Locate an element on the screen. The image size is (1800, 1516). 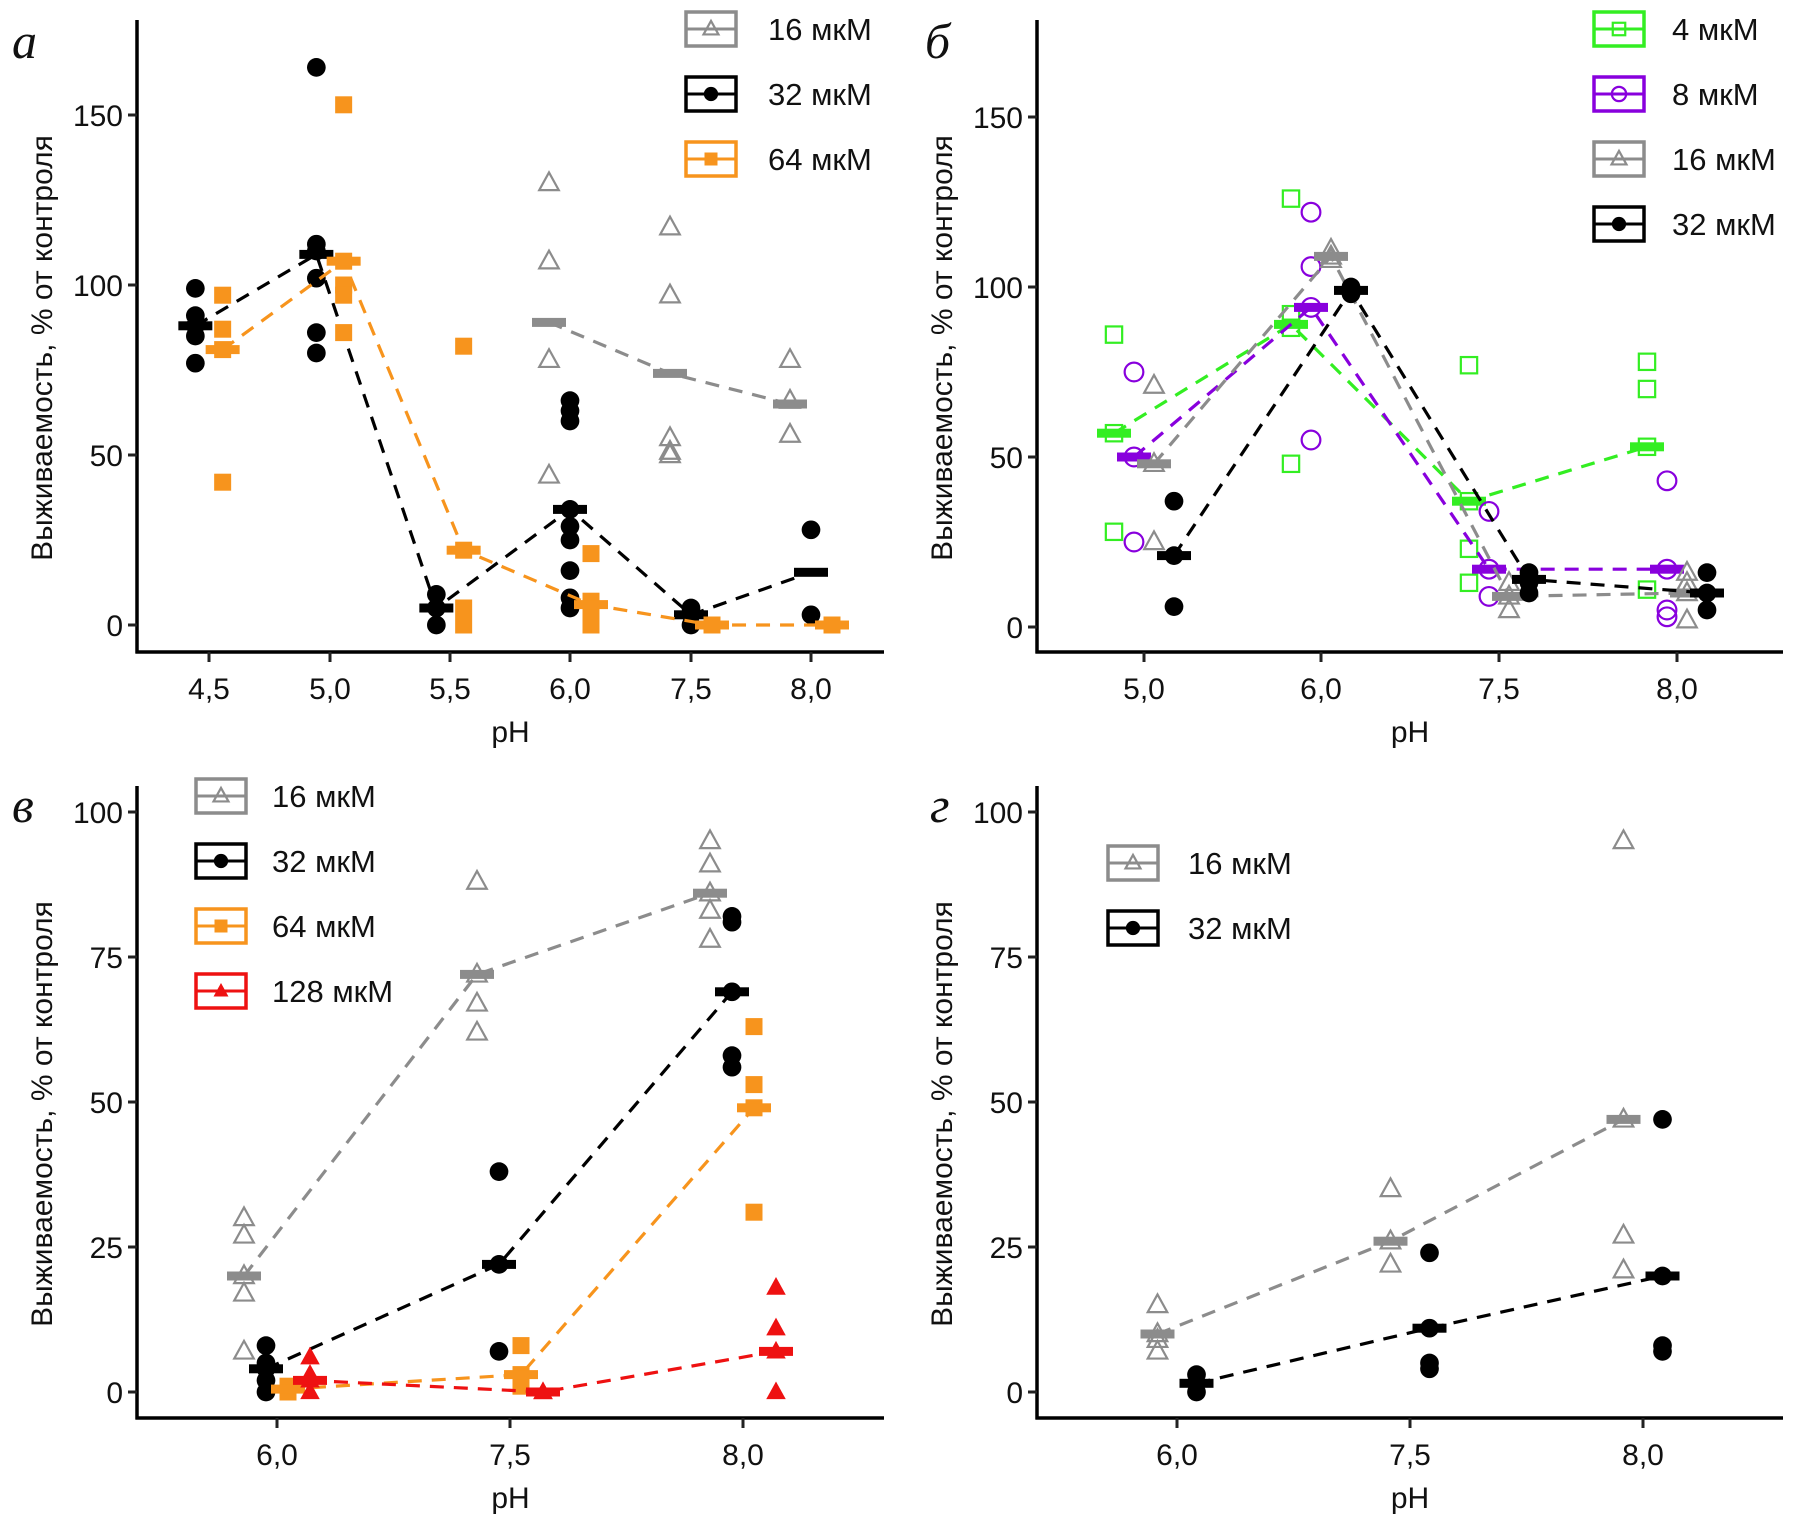
legend-item: 32 мкМ is located at coordinates (285, 861).